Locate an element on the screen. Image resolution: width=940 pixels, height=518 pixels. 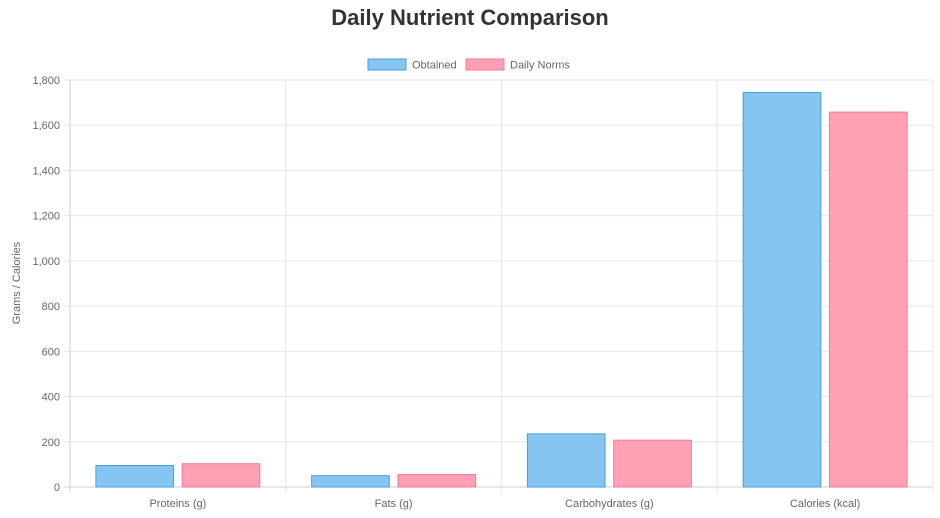
y-axis-title: Grams / Calories is located at coordinates (17, 282).